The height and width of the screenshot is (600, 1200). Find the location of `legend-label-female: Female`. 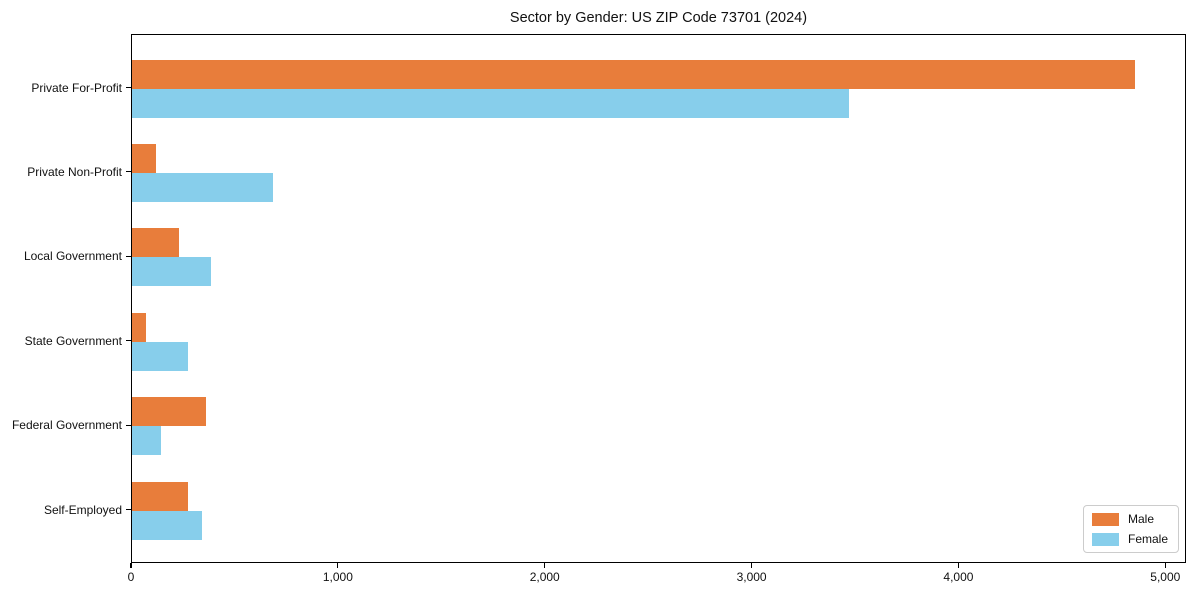

legend-label-female: Female is located at coordinates (1147, 539).